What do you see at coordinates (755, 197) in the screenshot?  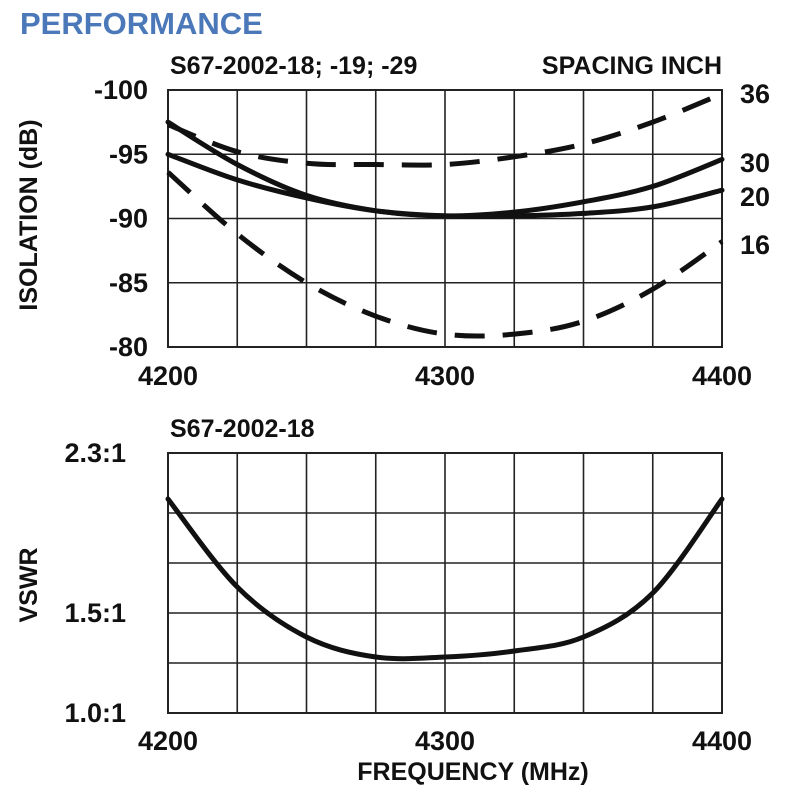 I see `legend-label-20: 20` at bounding box center [755, 197].